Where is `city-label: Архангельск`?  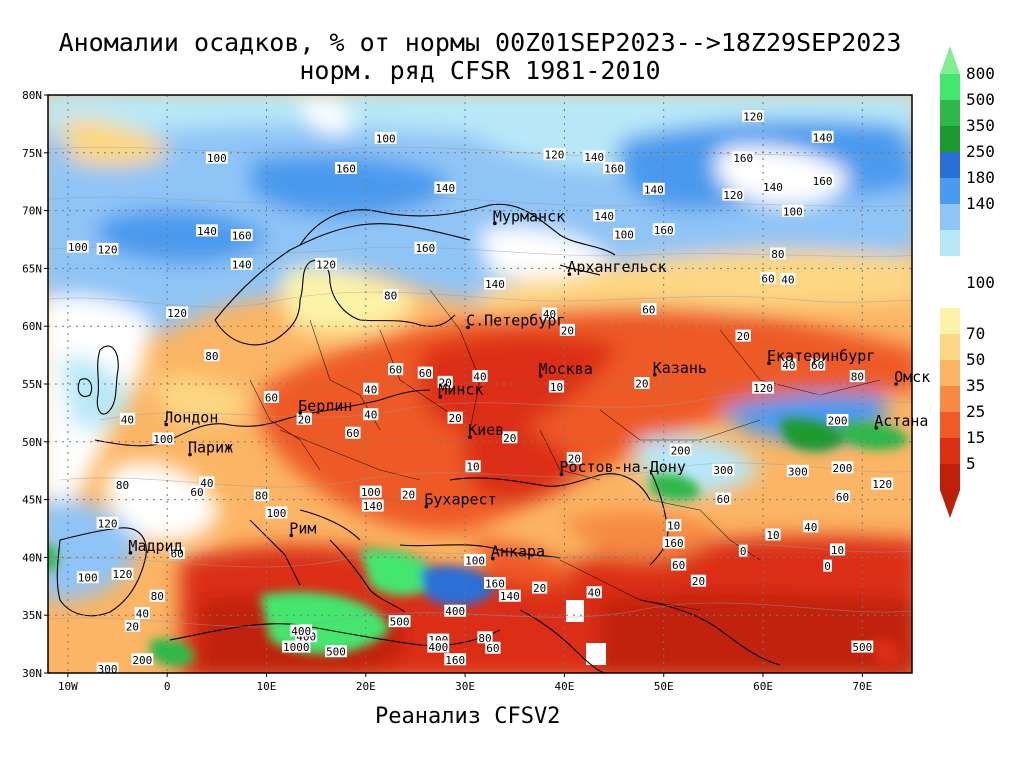
city-label: Архангельск is located at coordinates (616, 267).